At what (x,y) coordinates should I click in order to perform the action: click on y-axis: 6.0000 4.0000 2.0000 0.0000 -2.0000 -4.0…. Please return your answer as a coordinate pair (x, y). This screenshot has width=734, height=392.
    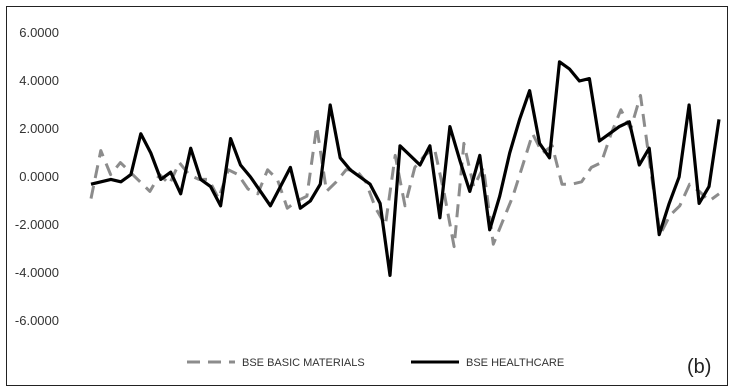
    Looking at the image, I should click on (37, 176).